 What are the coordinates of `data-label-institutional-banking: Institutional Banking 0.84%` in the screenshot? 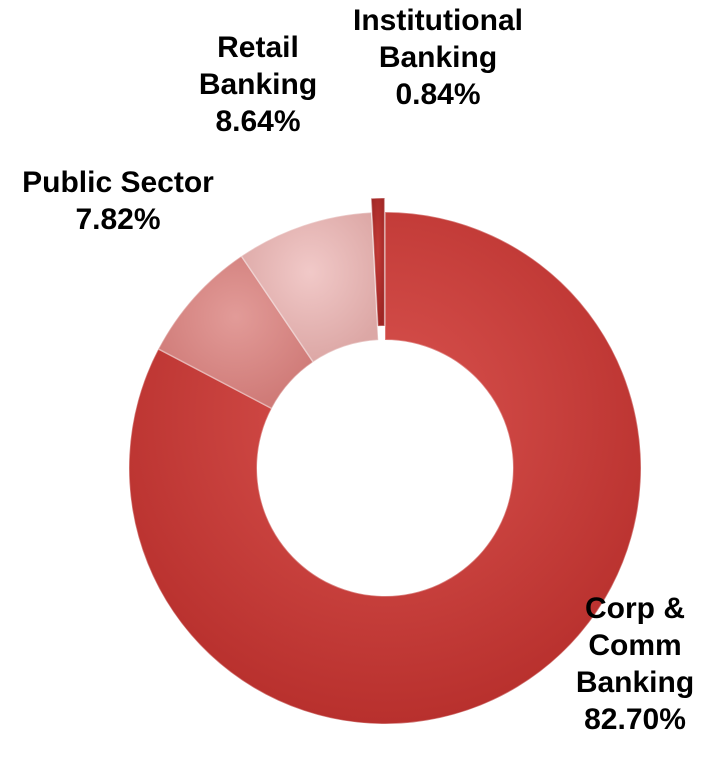 It's located at (438, 57).